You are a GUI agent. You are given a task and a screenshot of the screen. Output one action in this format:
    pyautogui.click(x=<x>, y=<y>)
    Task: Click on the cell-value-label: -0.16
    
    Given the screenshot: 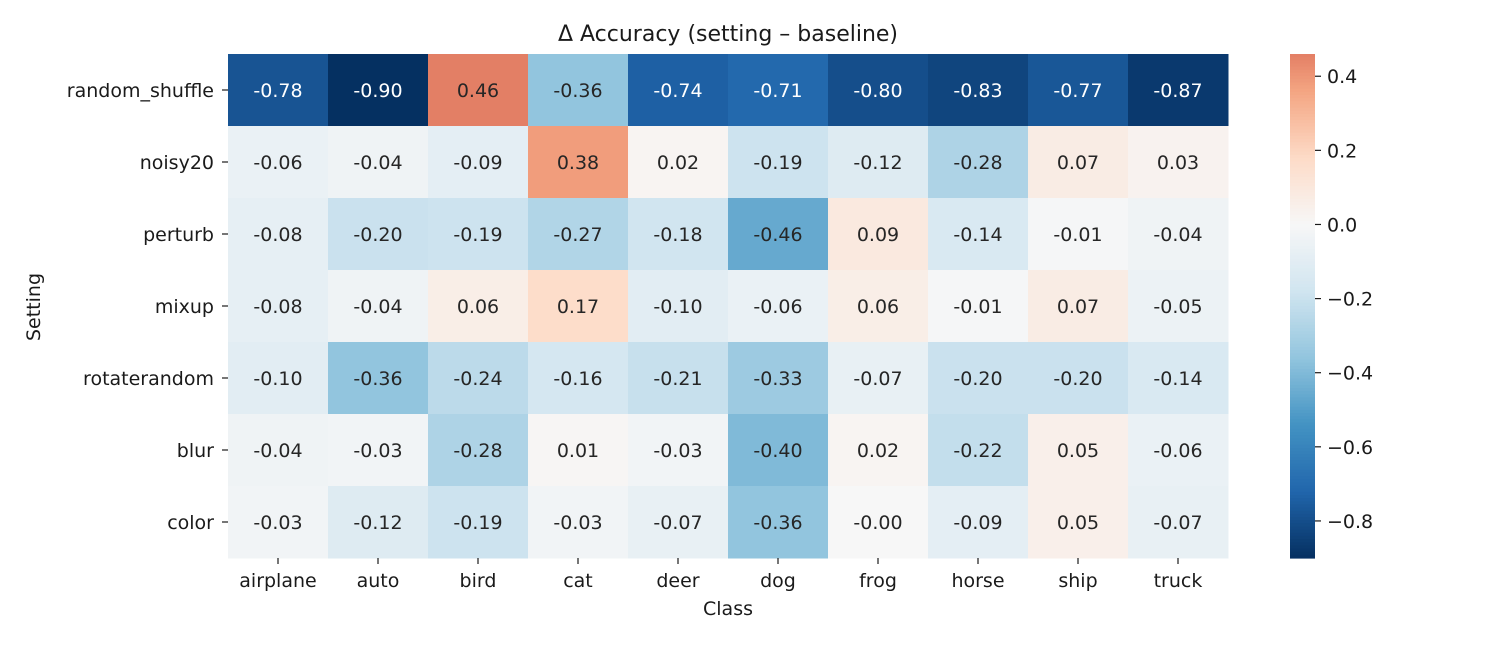 What is the action you would take?
    pyautogui.click(x=577, y=379)
    